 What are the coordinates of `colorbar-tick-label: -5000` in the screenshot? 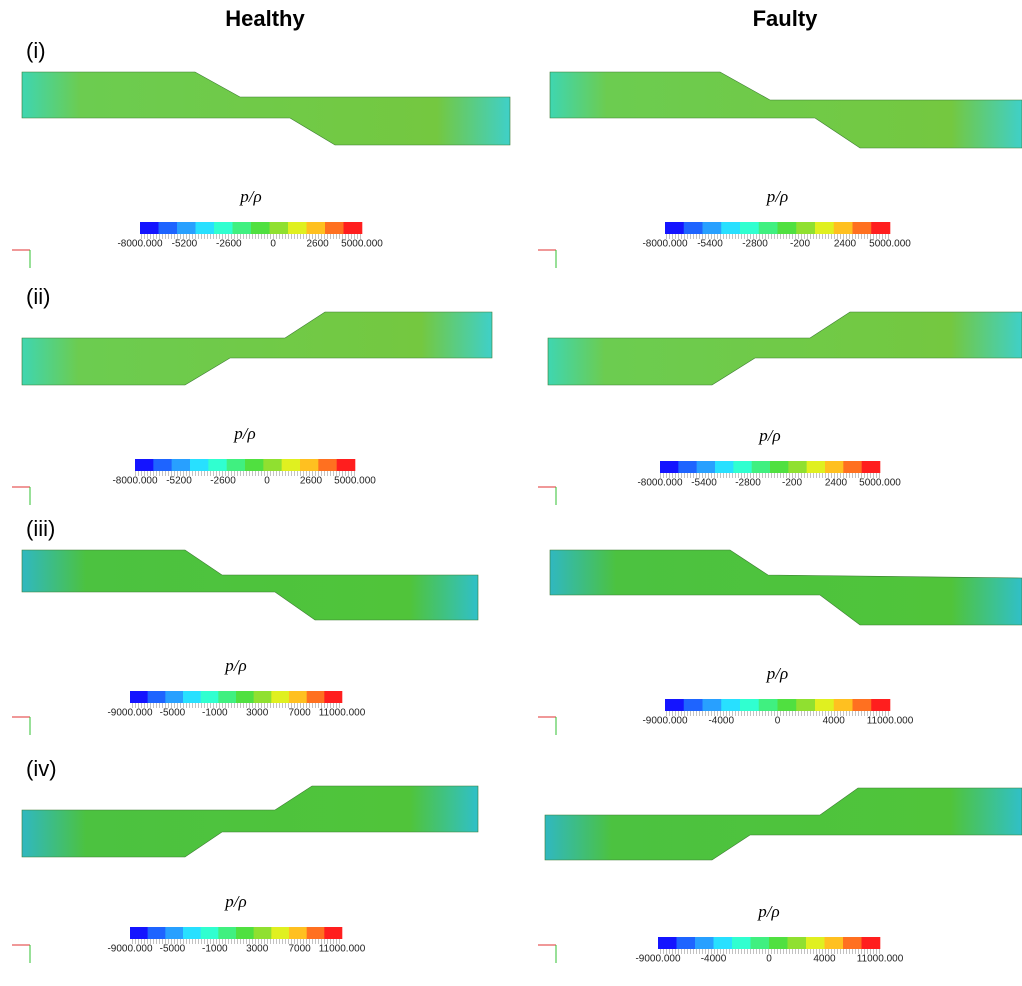 It's located at (173, 949).